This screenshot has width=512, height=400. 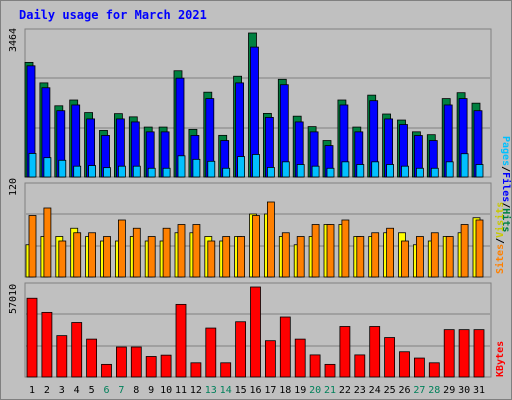 I want to click on middle-right-legend: Sites/Visits, so click(x=500, y=238).